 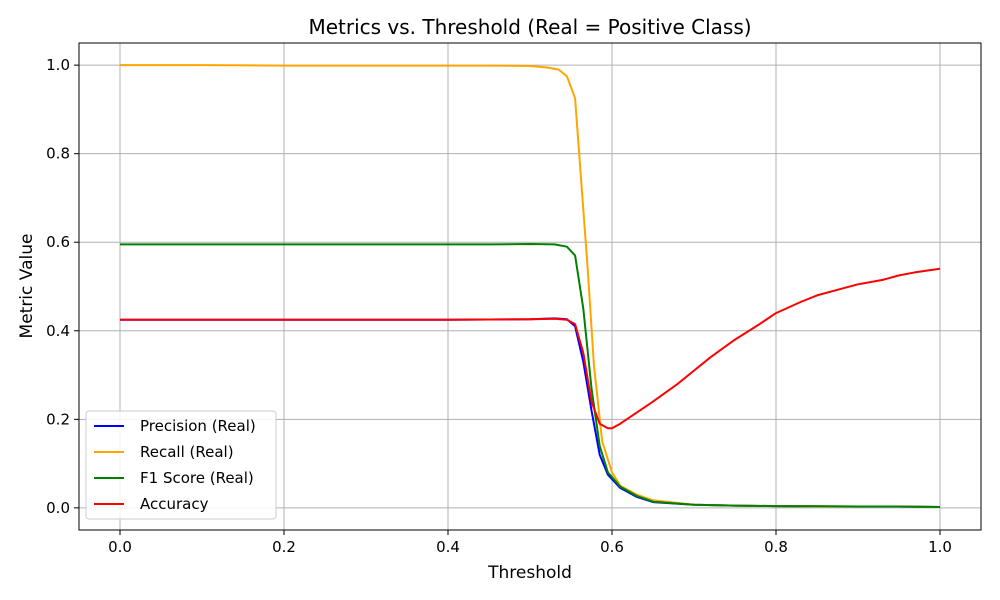 I want to click on legend-label: Accuracy, so click(x=174, y=504).